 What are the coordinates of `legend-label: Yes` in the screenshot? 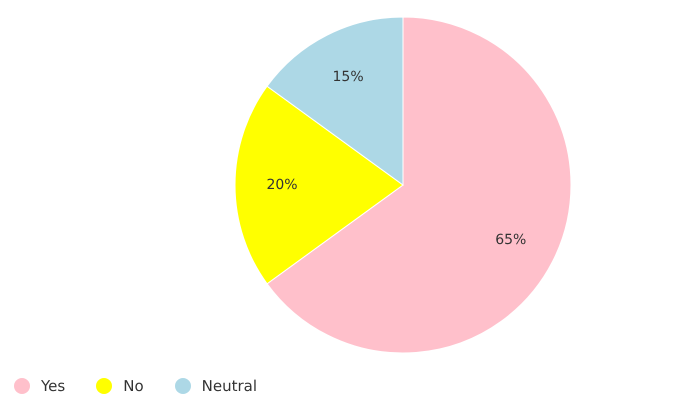 It's located at (53, 386).